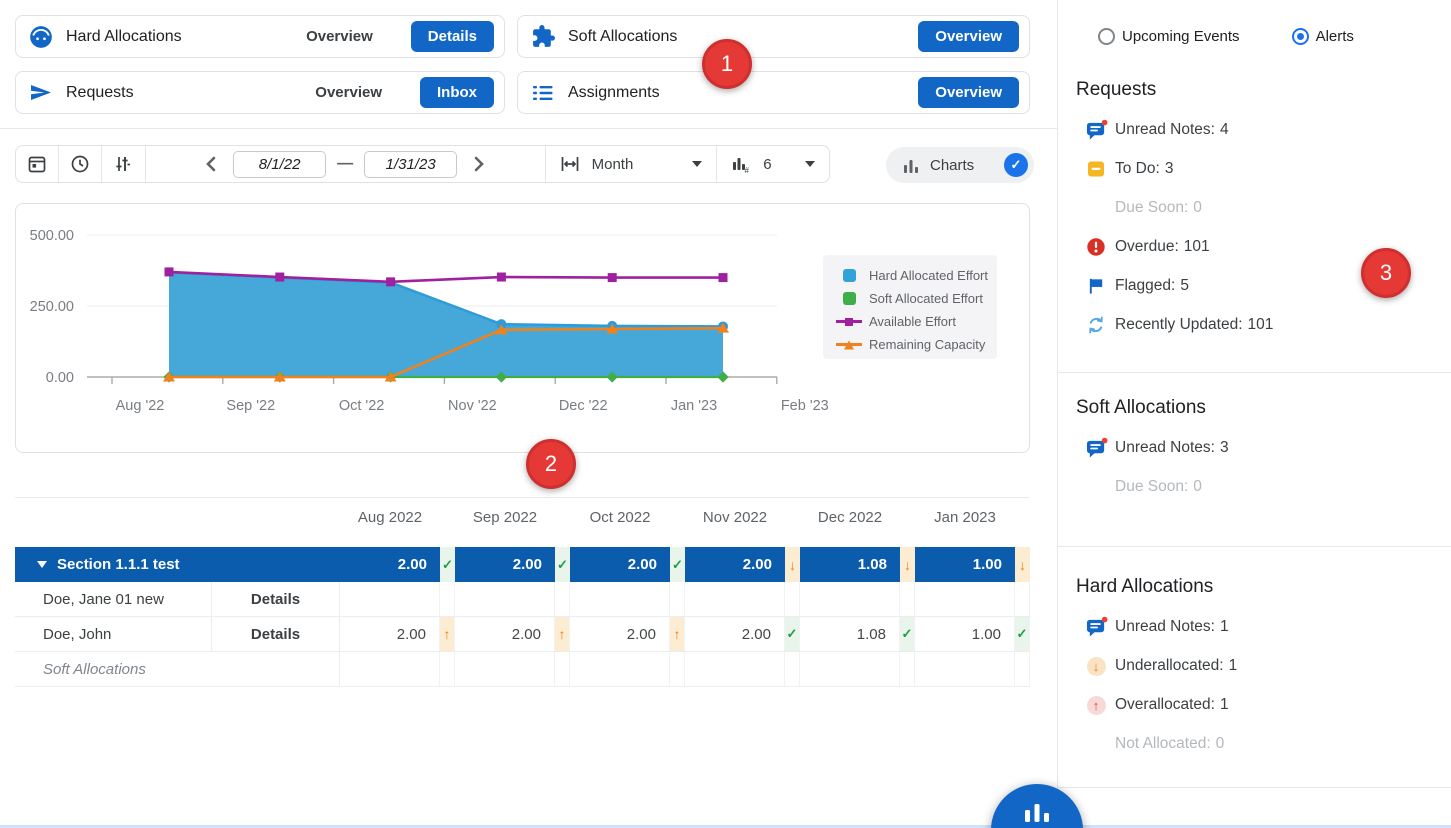  What do you see at coordinates (927, 344) in the screenshot?
I see `legend-label: Remaining Capacity` at bounding box center [927, 344].